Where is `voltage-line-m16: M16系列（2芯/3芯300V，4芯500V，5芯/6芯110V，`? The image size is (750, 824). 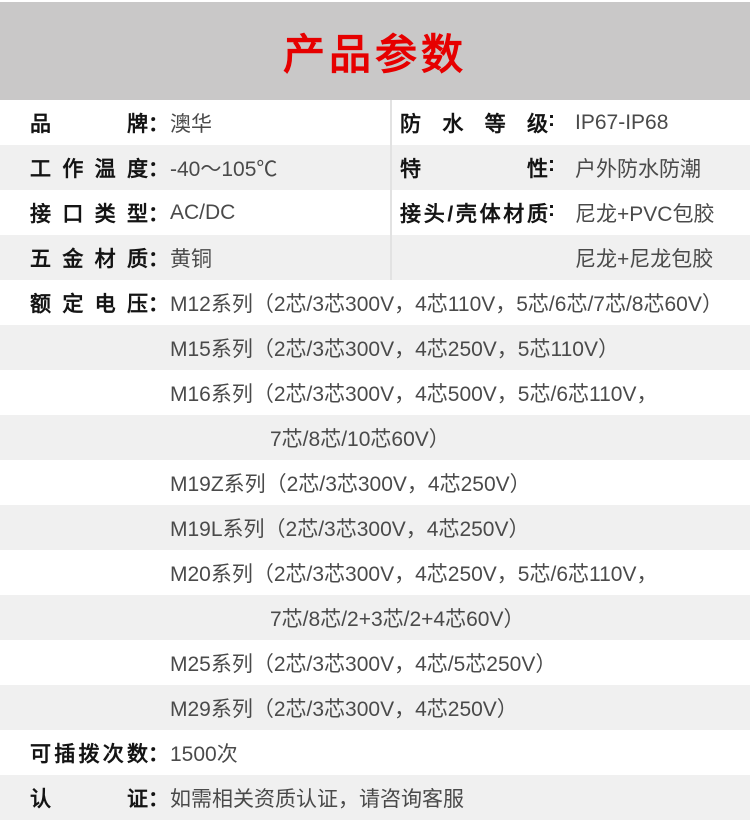 voltage-line-m16: M16系列（2芯/3芯300V，4芯500V，5芯/6芯110V， is located at coordinates (414, 394).